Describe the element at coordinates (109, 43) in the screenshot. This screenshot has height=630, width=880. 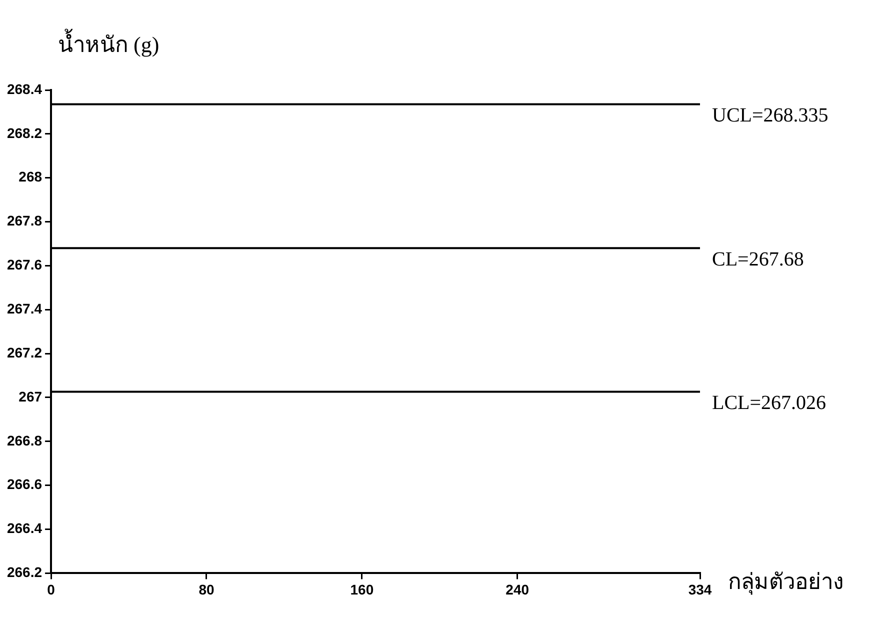
I see `y-axis-title: น้ำหนัก (g)` at that location.